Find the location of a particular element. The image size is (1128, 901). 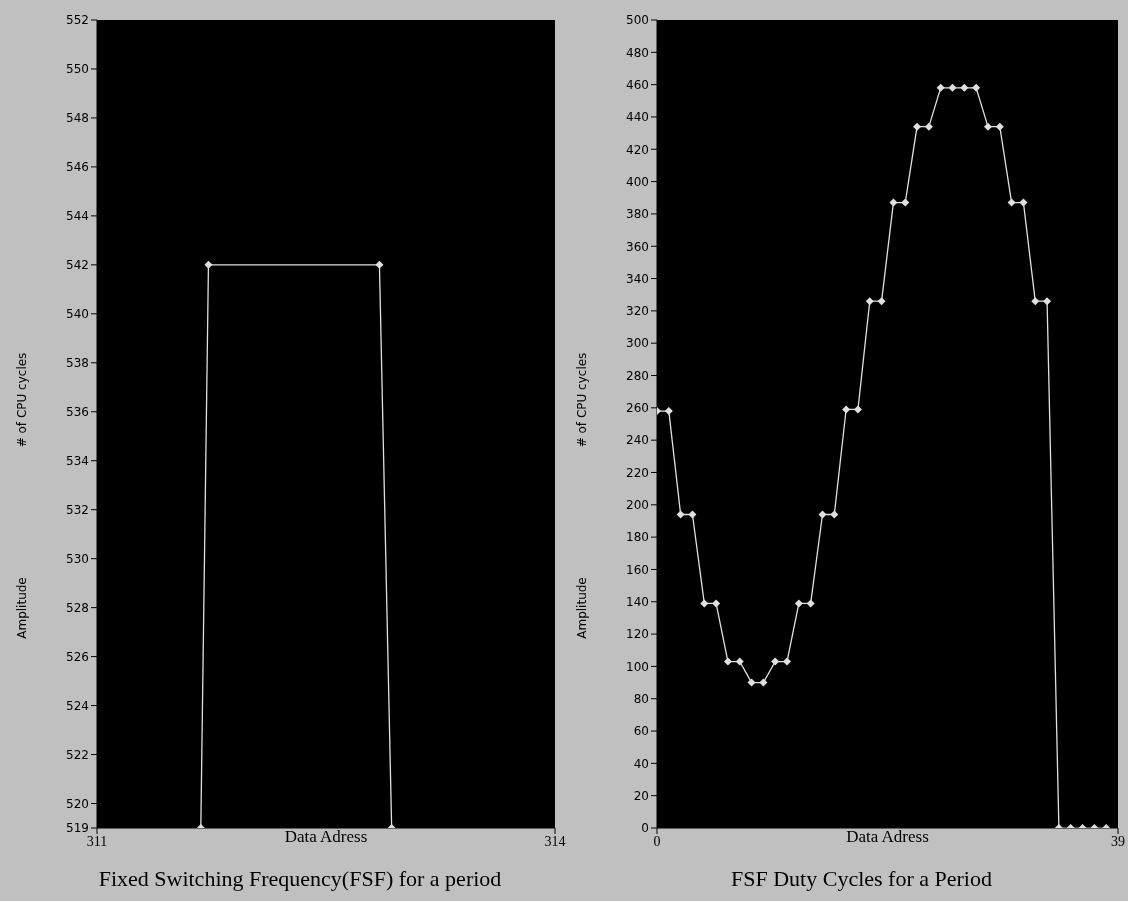

y-tick-label: 548 is located at coordinates (77, 118).